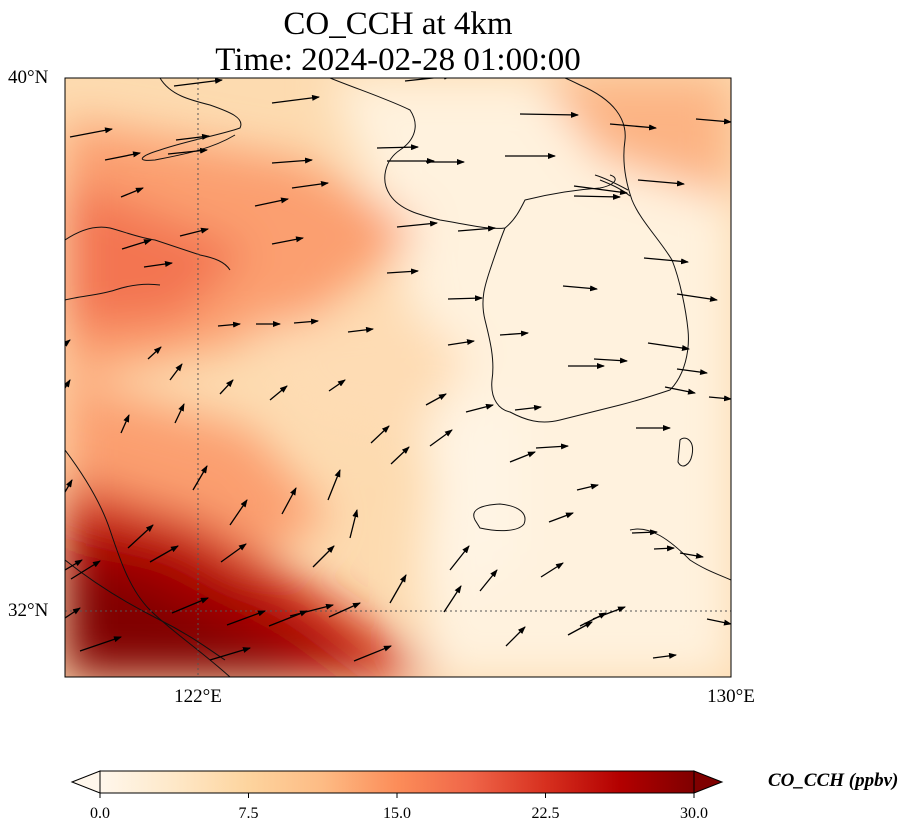 The width and height of the screenshot is (921, 836). What do you see at coordinates (28, 77) in the screenshot?
I see `lat-tick-40n: 40°N` at bounding box center [28, 77].